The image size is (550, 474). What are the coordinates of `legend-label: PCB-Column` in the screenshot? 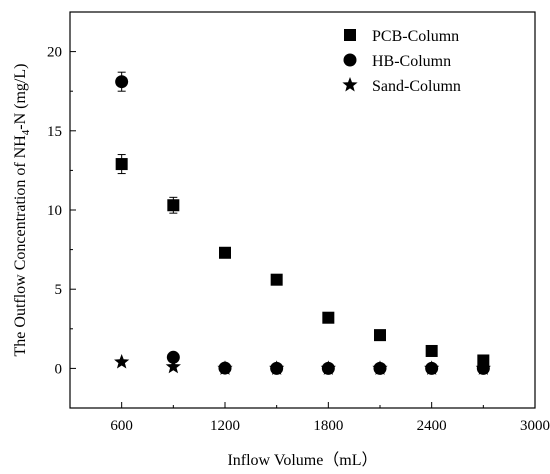 It's located at (415, 36).